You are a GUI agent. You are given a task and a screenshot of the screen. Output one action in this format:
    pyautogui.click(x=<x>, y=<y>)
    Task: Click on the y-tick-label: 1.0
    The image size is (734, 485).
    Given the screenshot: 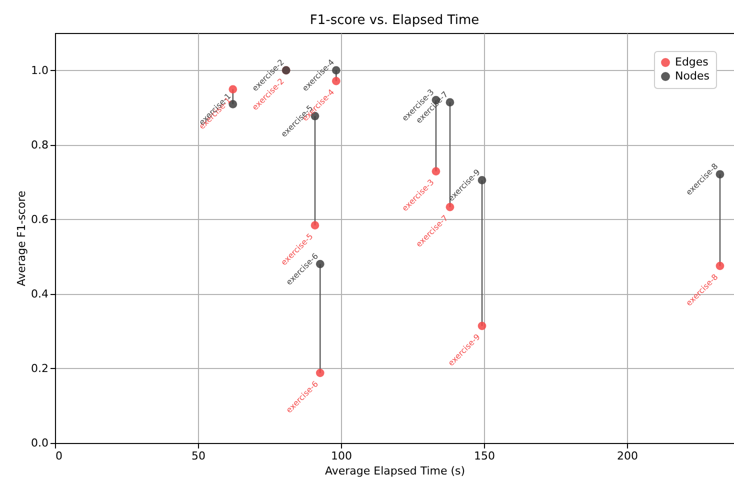 What is the action you would take?
    pyautogui.click(x=39, y=70)
    